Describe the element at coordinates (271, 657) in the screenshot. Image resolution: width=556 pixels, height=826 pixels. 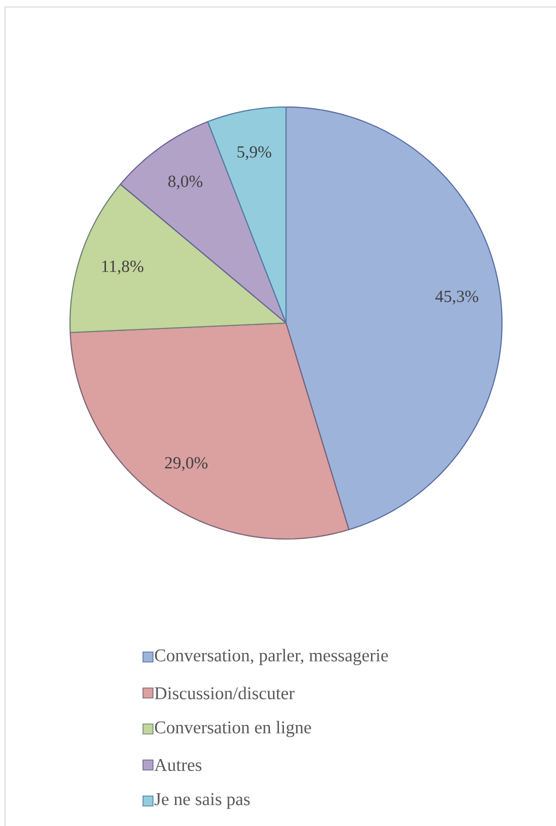
I see `legend-label: Conversation, parler, messagerie` at that location.